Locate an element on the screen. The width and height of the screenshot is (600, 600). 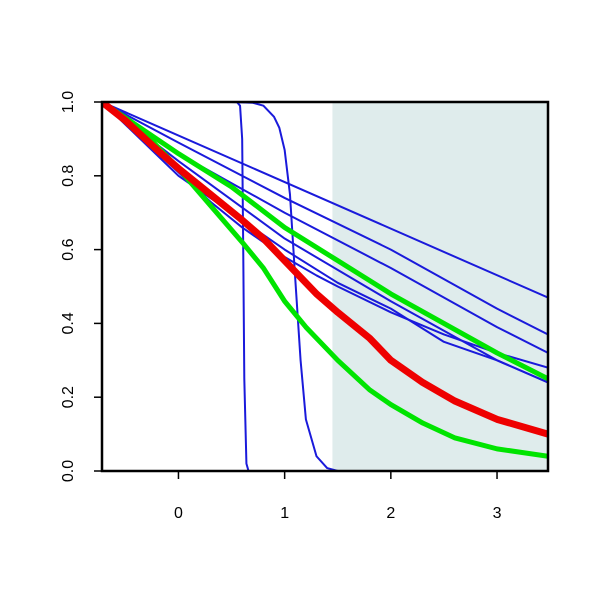
x-axis: 0 1 2 3 is located at coordinates (338, 496).